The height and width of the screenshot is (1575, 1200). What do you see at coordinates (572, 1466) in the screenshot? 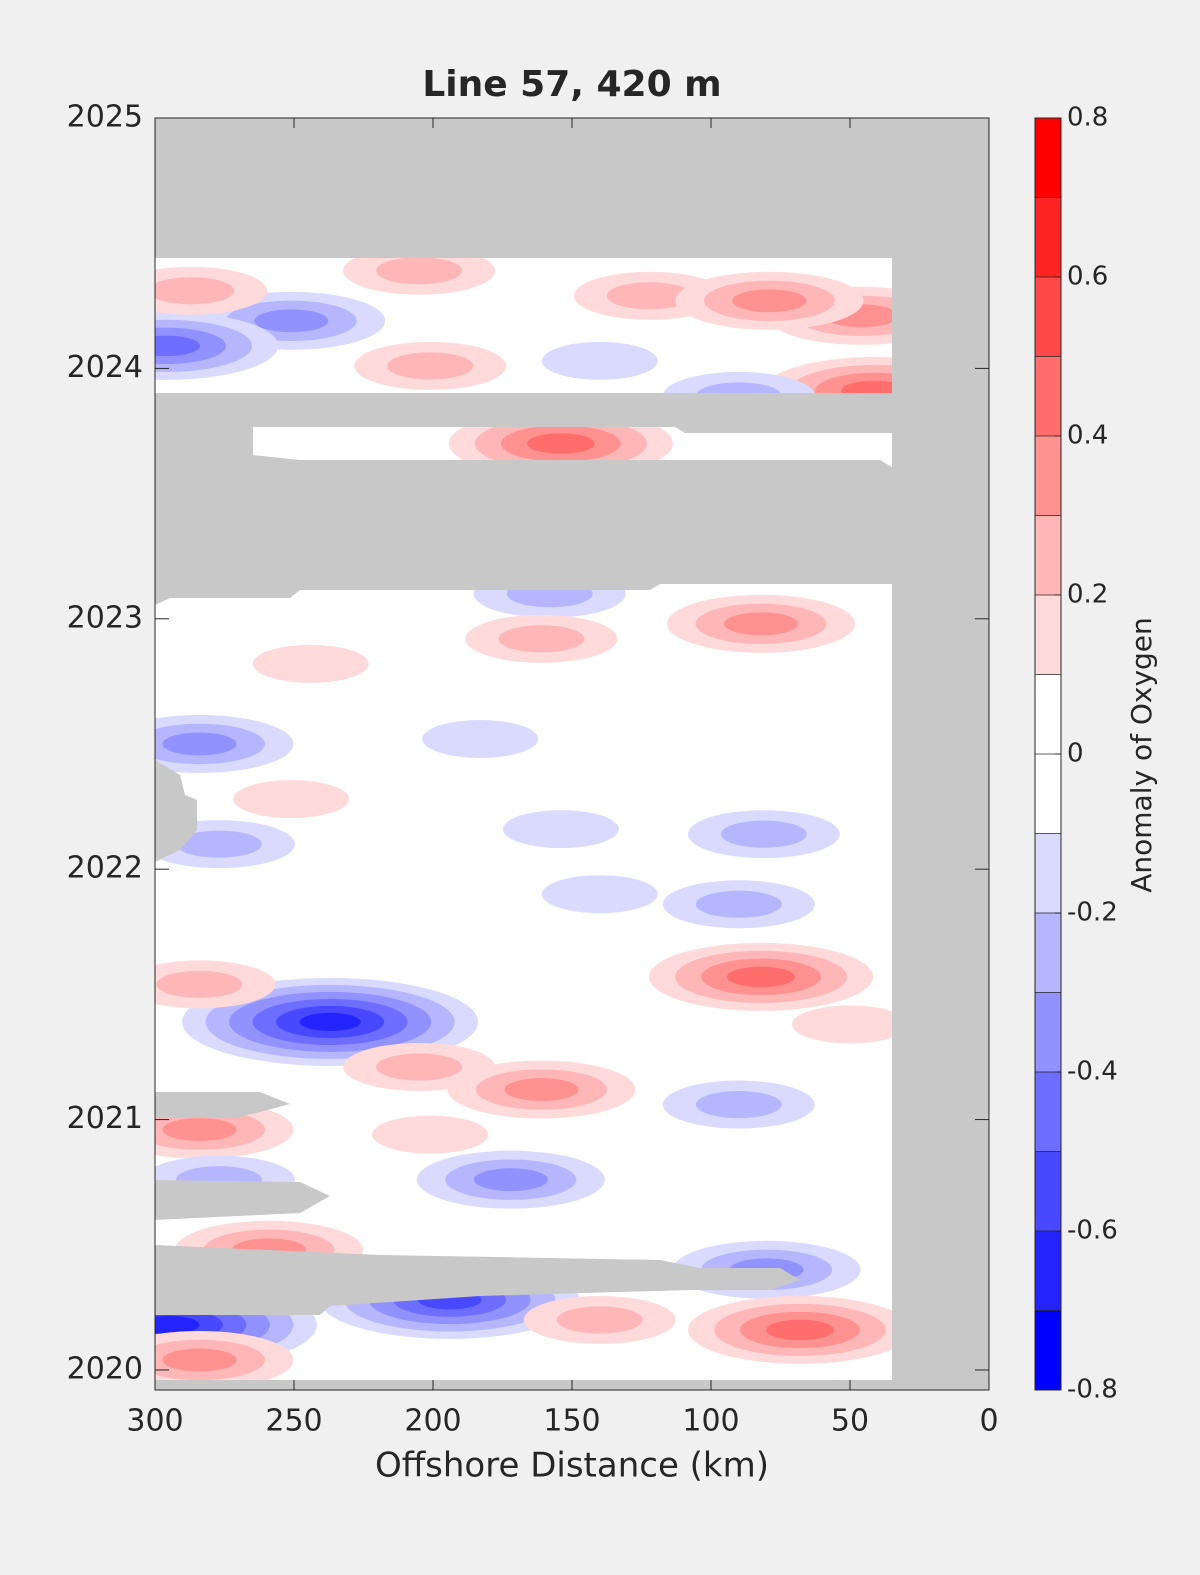
I see `x-axis-label: Offshore Distance (km)` at bounding box center [572, 1466].